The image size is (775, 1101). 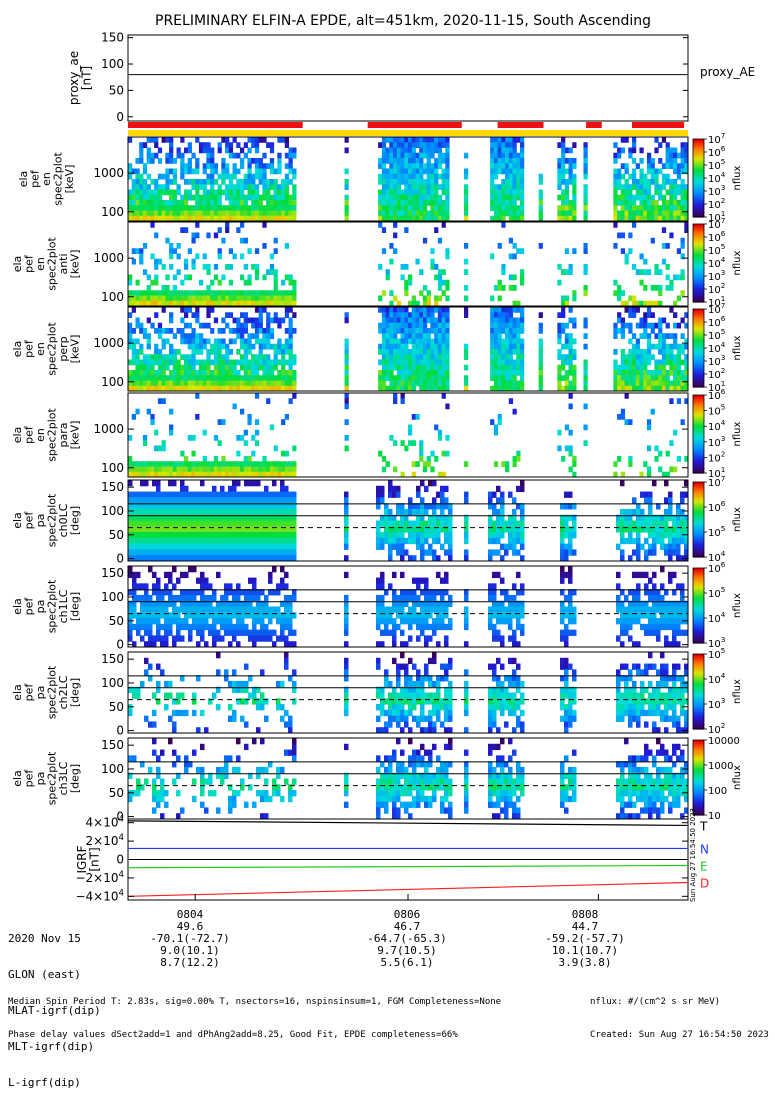 I want to click on pitch-tick-label: 50, so click(x=116, y=535).